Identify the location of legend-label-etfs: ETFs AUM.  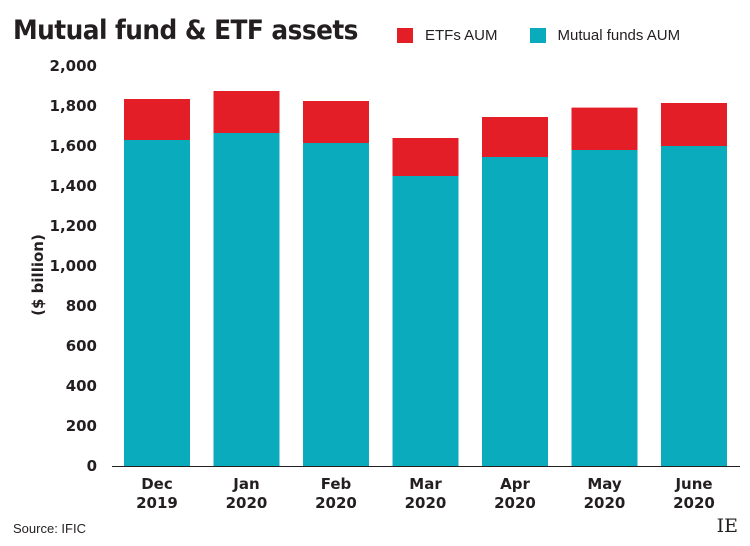
(461, 35).